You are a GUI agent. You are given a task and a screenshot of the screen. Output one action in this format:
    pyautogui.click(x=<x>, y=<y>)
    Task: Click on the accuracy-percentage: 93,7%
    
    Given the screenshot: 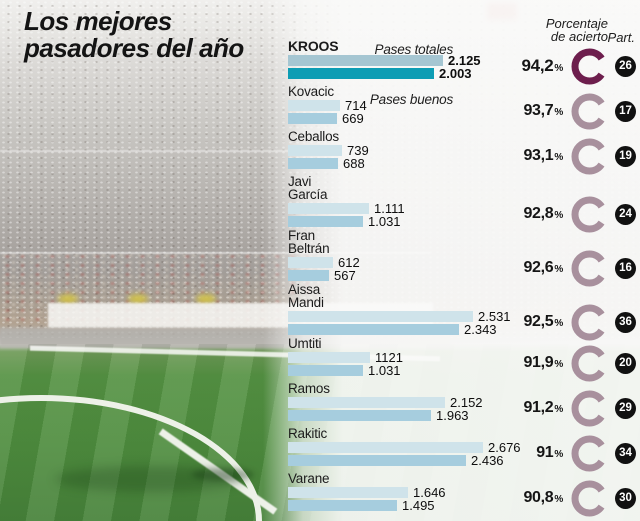 What is the action you would take?
    pyautogui.click(x=543, y=110)
    